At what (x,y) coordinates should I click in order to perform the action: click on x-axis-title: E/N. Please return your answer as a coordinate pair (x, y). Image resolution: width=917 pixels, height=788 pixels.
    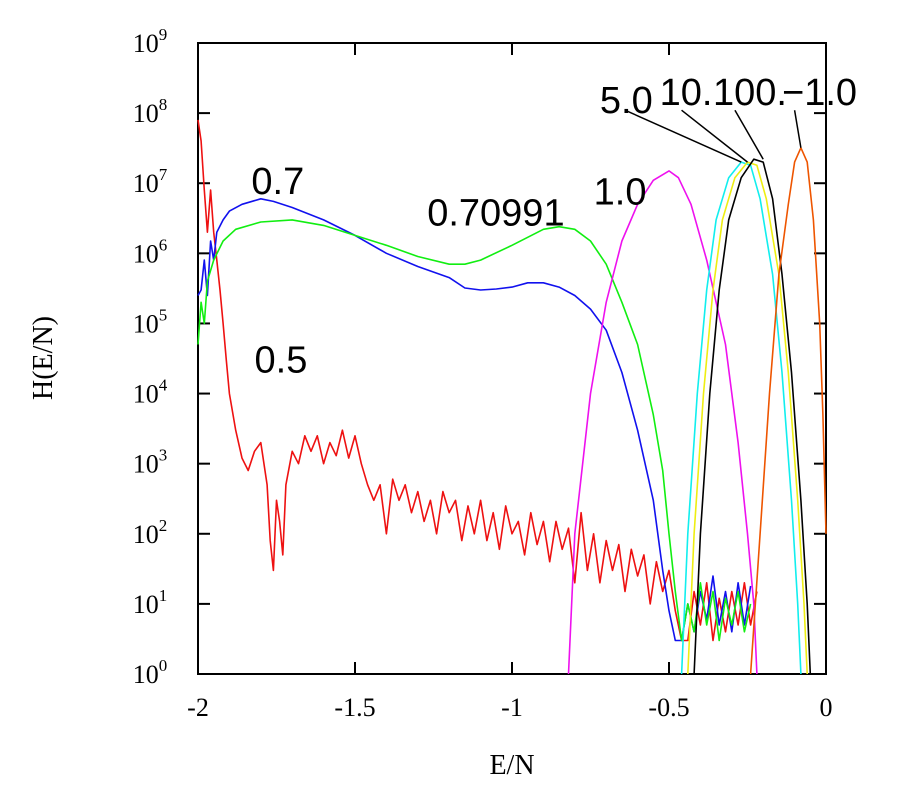
    Looking at the image, I should click on (511, 765).